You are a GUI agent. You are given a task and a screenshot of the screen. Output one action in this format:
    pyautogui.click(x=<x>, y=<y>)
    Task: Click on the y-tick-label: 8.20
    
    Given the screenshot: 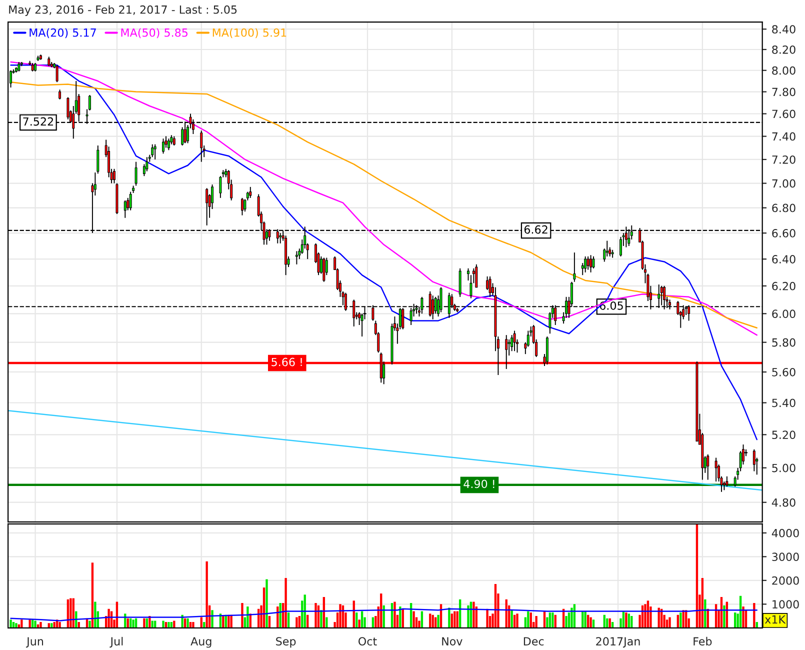 What is the action you would take?
    pyautogui.click(x=784, y=49)
    